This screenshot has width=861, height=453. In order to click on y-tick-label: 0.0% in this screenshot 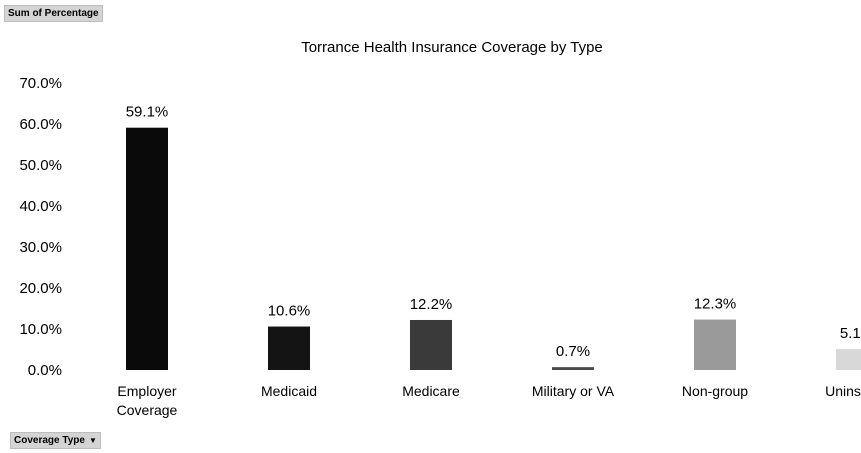, I will do `click(45, 370)`.